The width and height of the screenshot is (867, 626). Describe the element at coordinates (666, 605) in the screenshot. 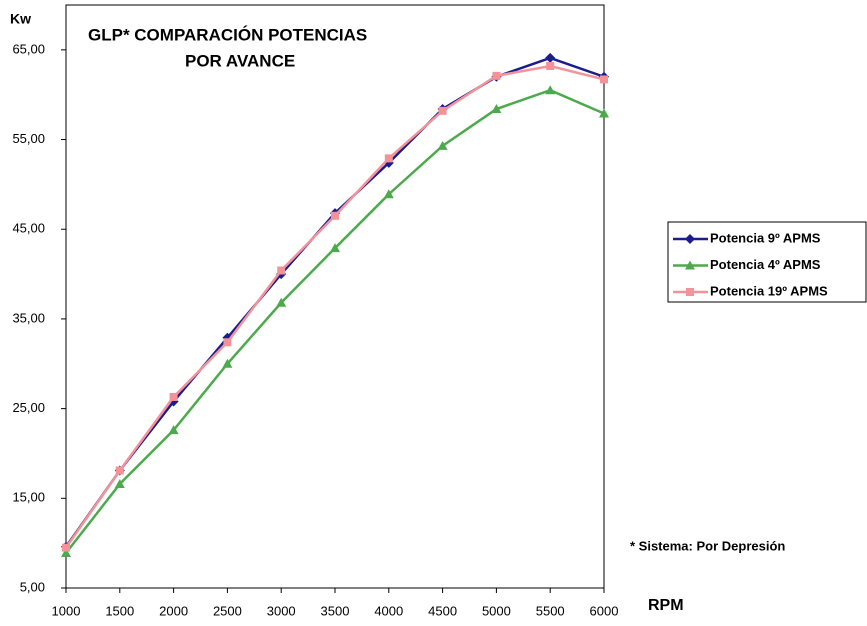

I see `x-axis-label: RPM` at that location.